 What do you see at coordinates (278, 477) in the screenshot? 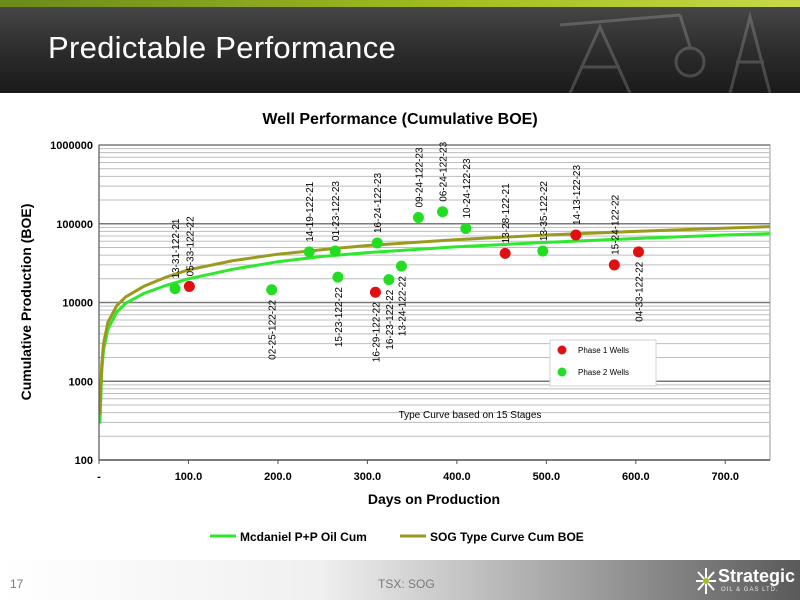
I see `x-tick-label: 200.0` at bounding box center [278, 477].